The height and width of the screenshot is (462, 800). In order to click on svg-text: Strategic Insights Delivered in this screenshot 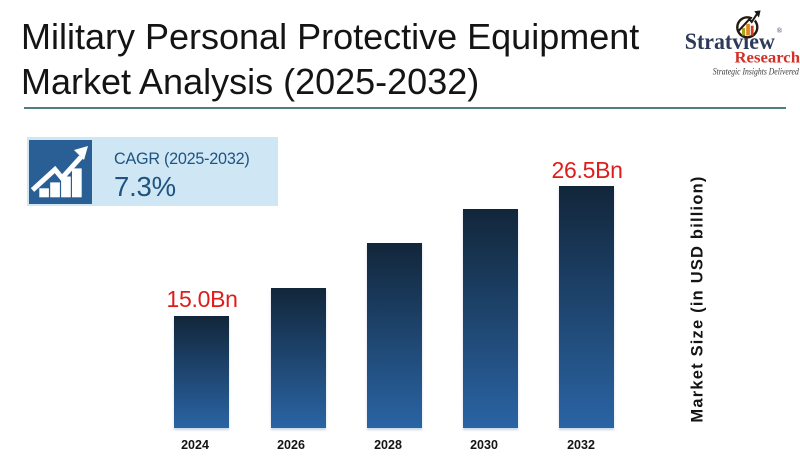, I will do `click(756, 73)`.